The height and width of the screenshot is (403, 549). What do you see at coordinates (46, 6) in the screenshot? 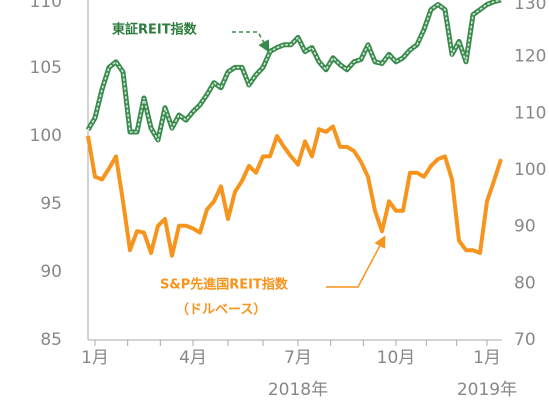
I see `y-tick-label: 110` at bounding box center [46, 6].